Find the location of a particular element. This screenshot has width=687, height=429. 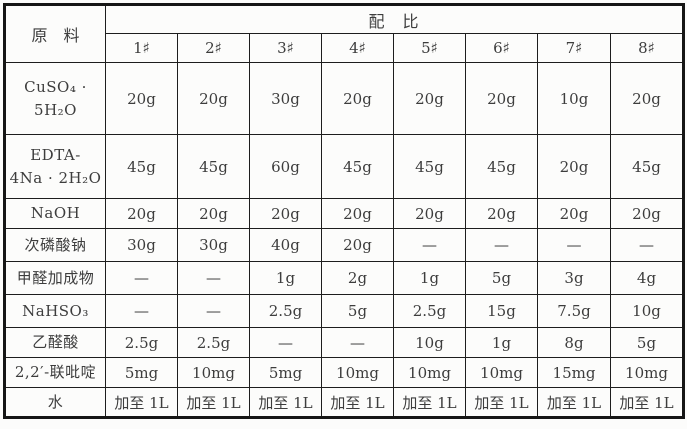

column-header-cell: 7♯ is located at coordinates (574, 48).